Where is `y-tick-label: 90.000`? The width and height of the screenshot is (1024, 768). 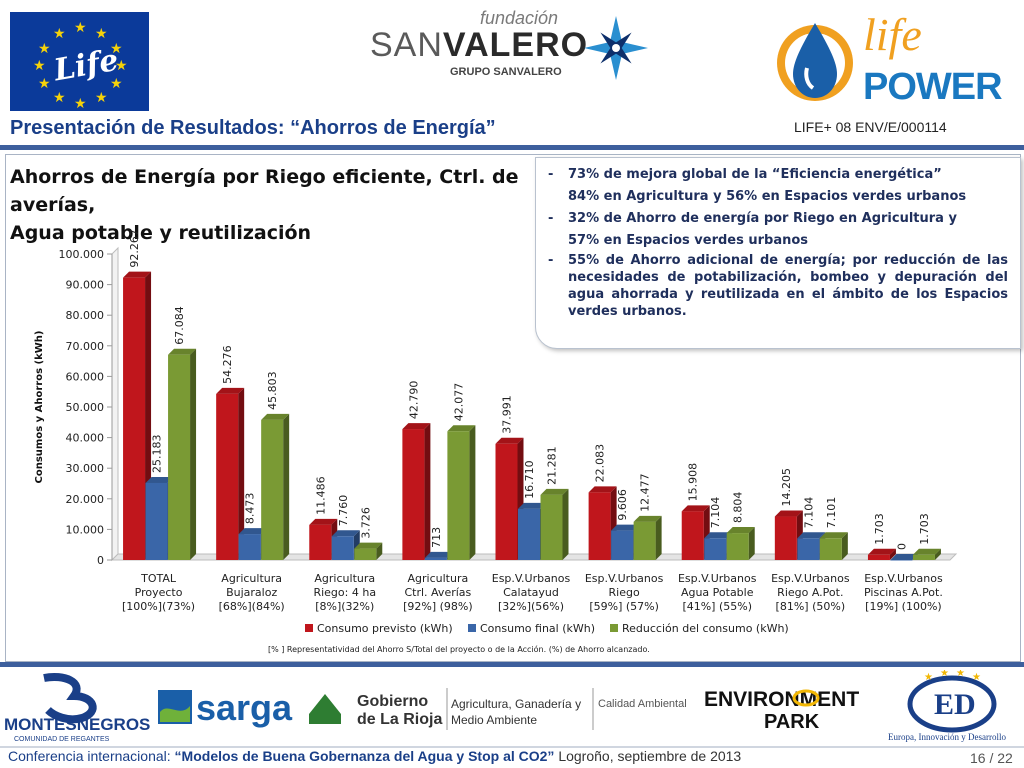 y-tick-label: 90.000 is located at coordinates (85, 285).